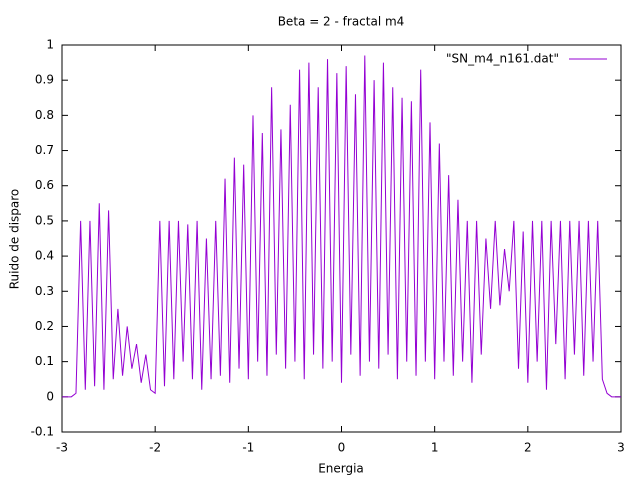 The image size is (640, 480). Describe the element at coordinates (155, 448) in the screenshot. I see `x-tick-label: -2` at that location.